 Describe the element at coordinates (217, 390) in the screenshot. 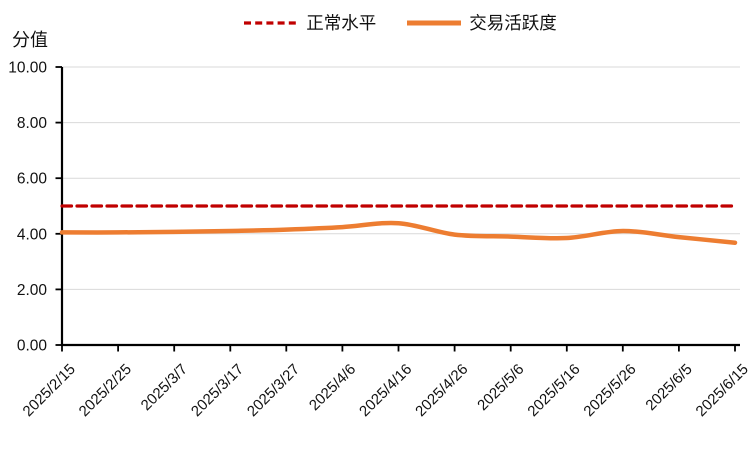

I see `x-tick-label: 2025/3/17` at that location.